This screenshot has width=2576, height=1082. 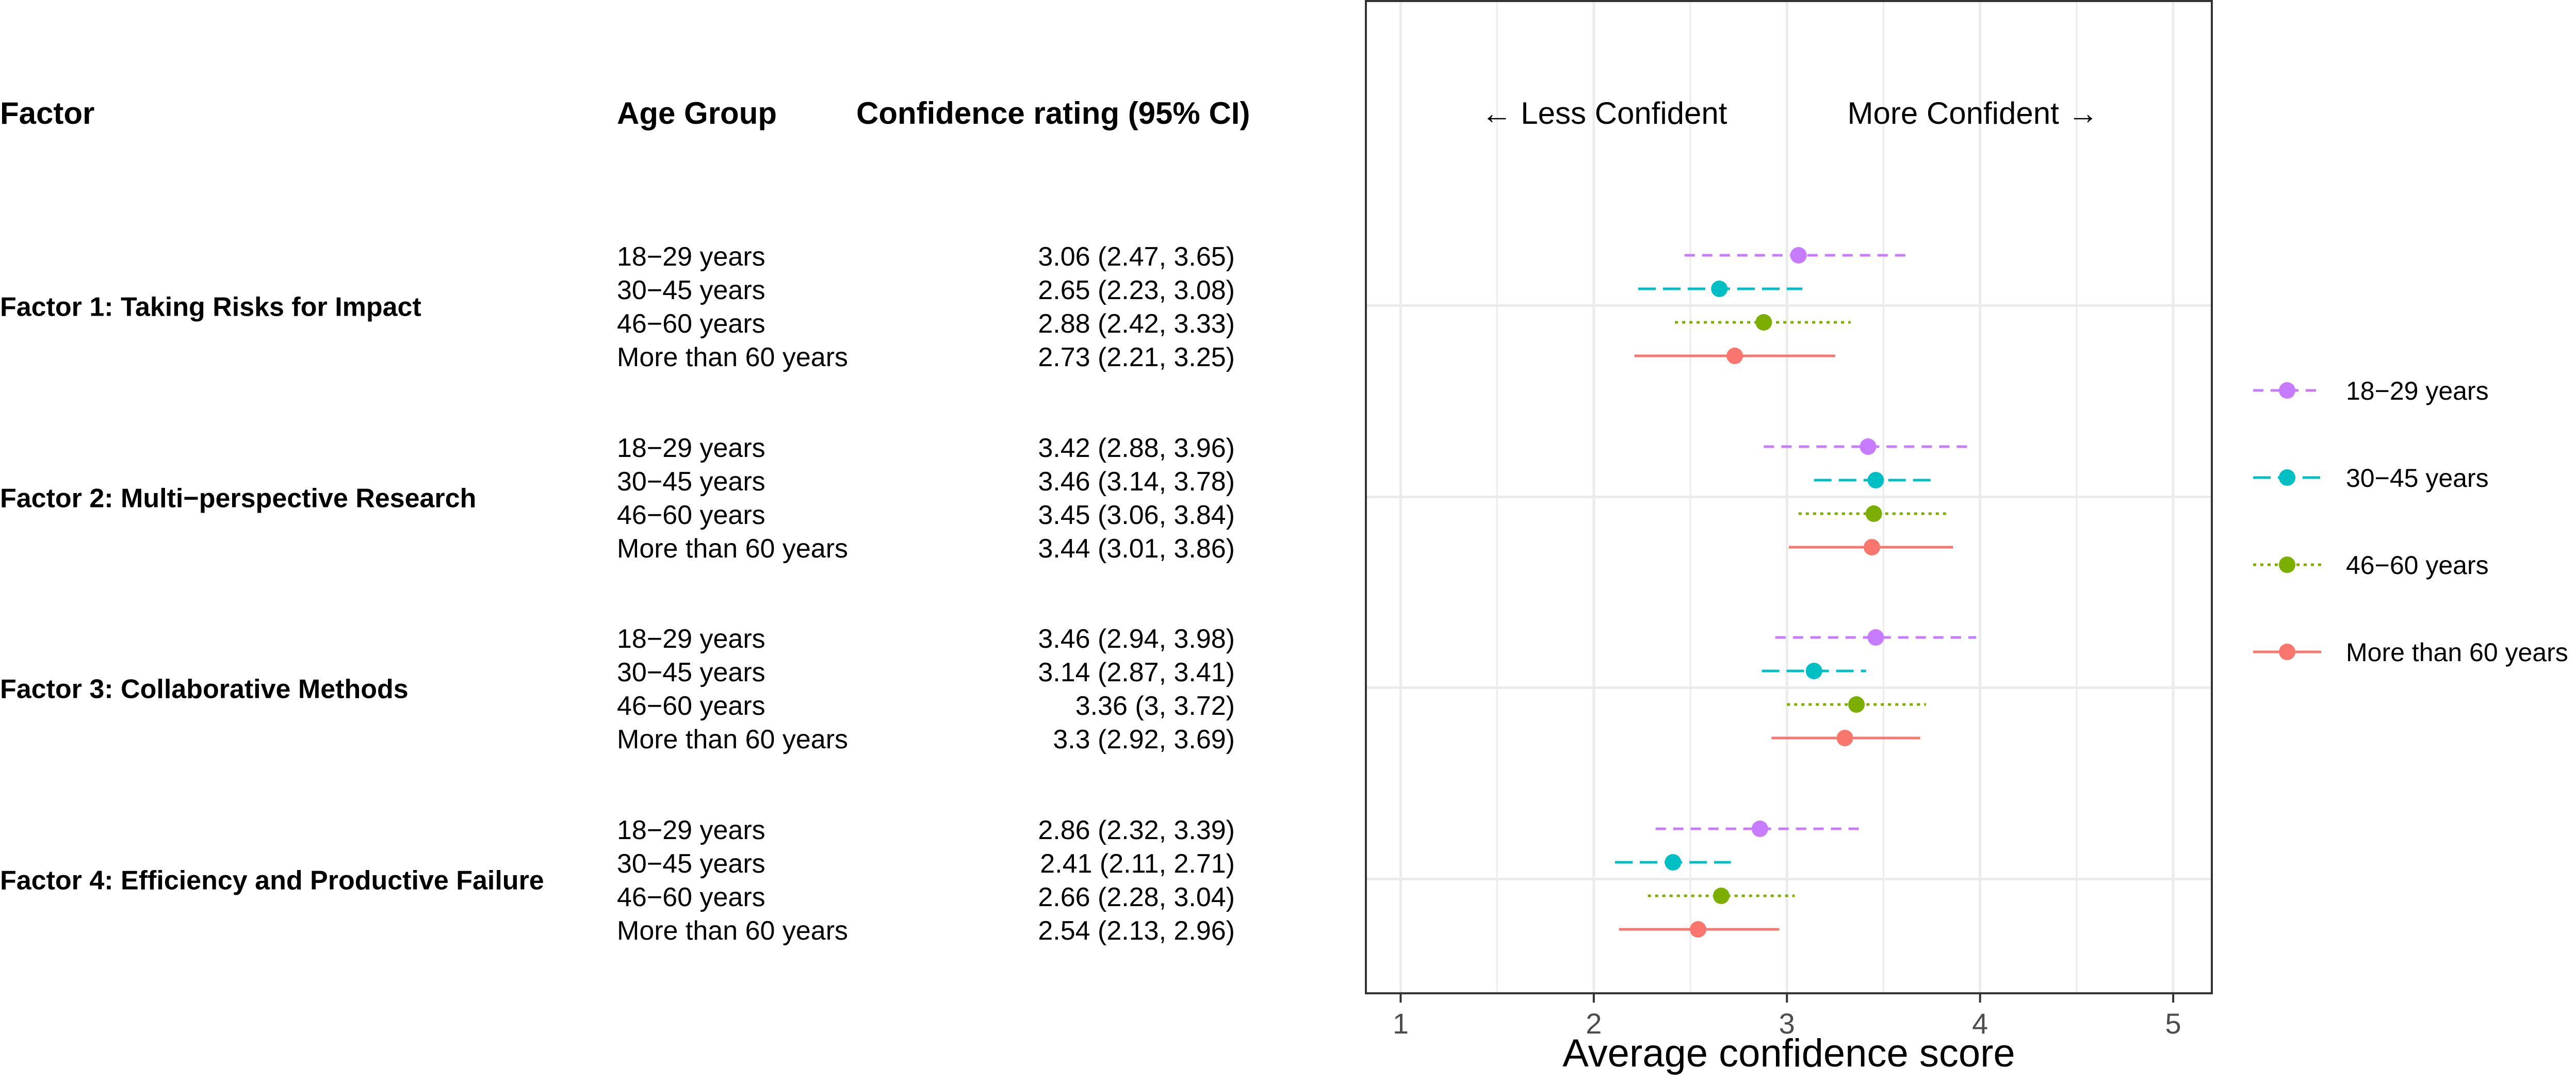 What do you see at coordinates (1137, 549) in the screenshot?
I see `rating-cell: 3.44 (3.01, 3.86)` at bounding box center [1137, 549].